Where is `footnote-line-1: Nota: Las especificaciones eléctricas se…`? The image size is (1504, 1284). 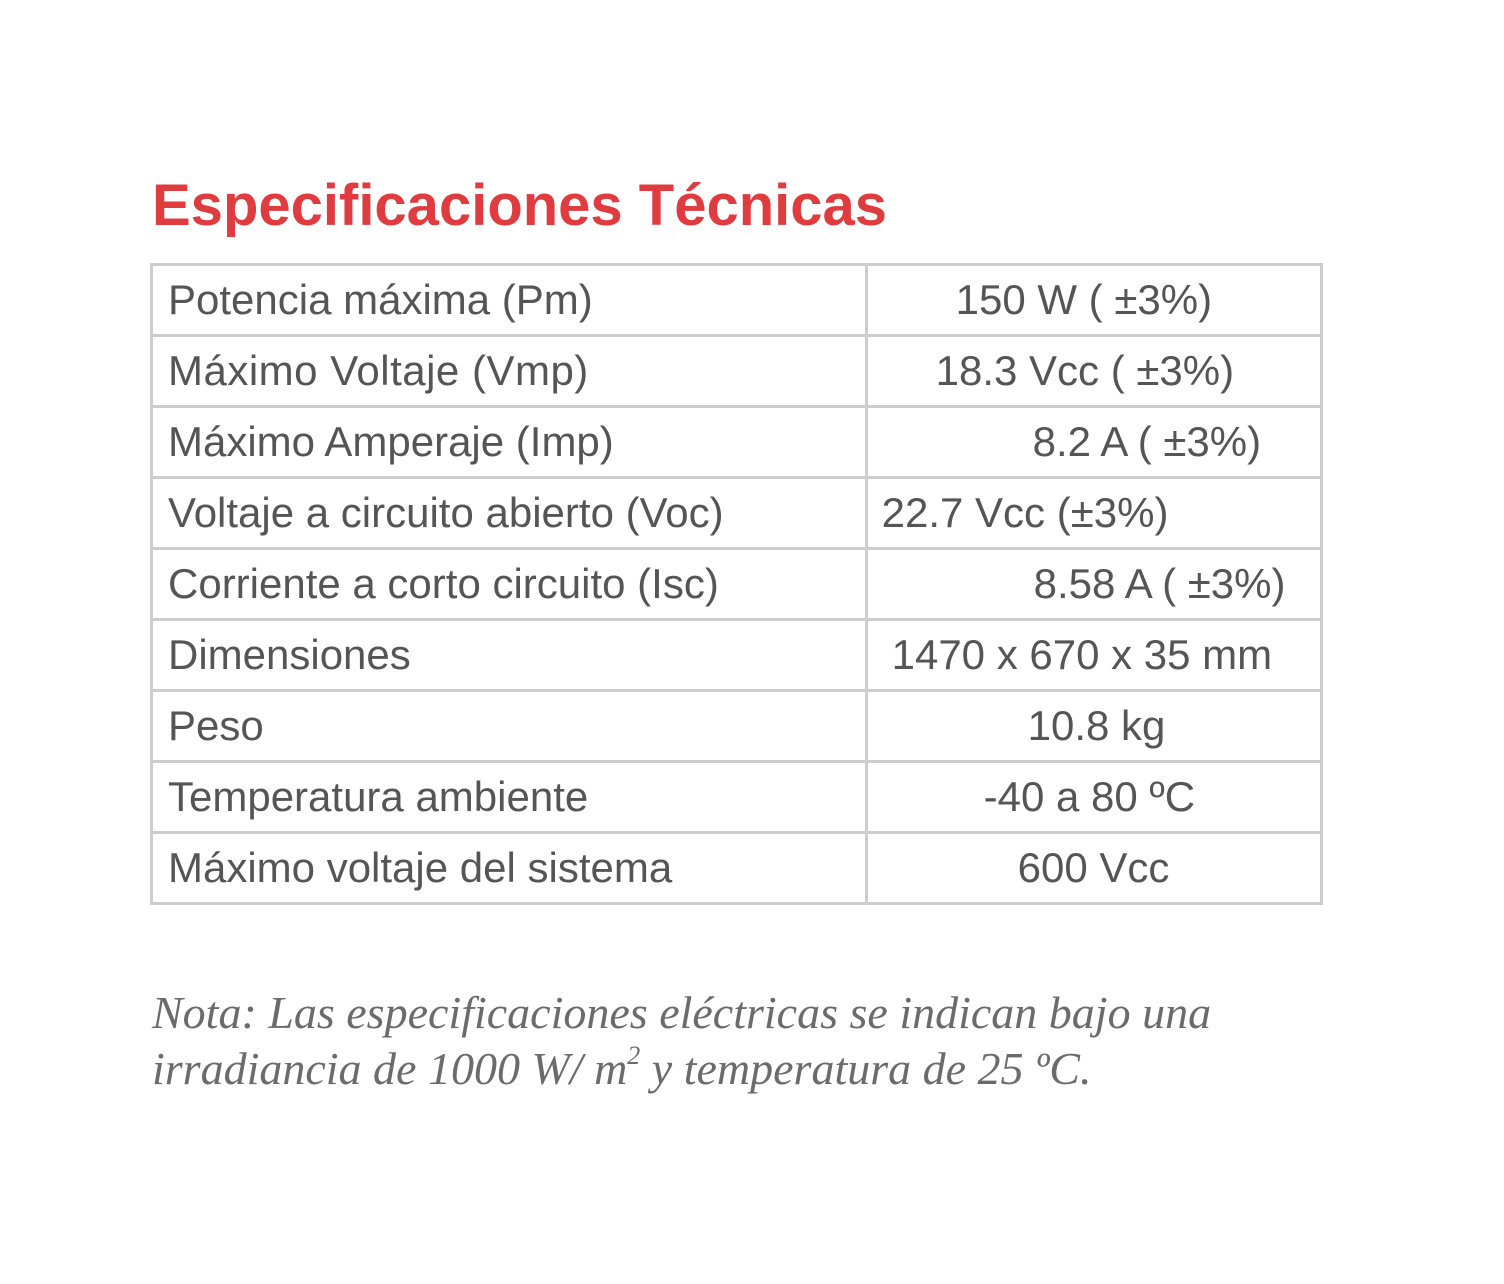 footnote-line-1: Nota: Las especificaciones eléctricas se… is located at coordinates (682, 1012).